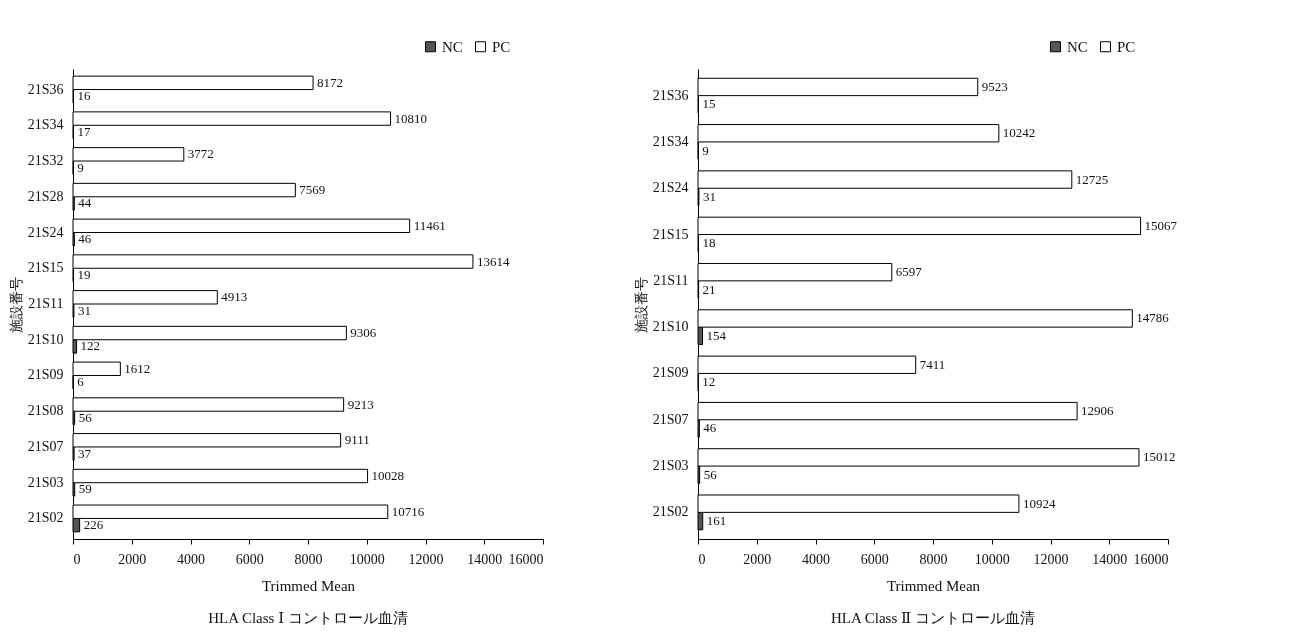 Image resolution: width=1303 pixels, height=639 pixels. What do you see at coordinates (411, 118) in the screenshot?
I see `data-label: 10810` at bounding box center [411, 118].